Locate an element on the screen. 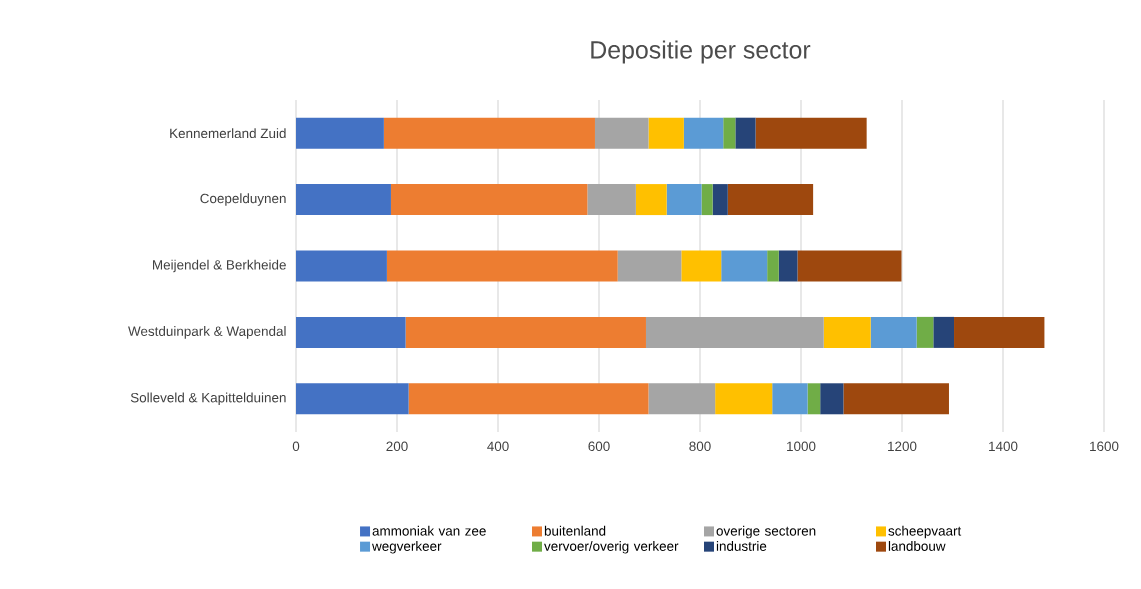 This screenshot has width=1141, height=589. x-tick-label: 0 is located at coordinates (296, 446).